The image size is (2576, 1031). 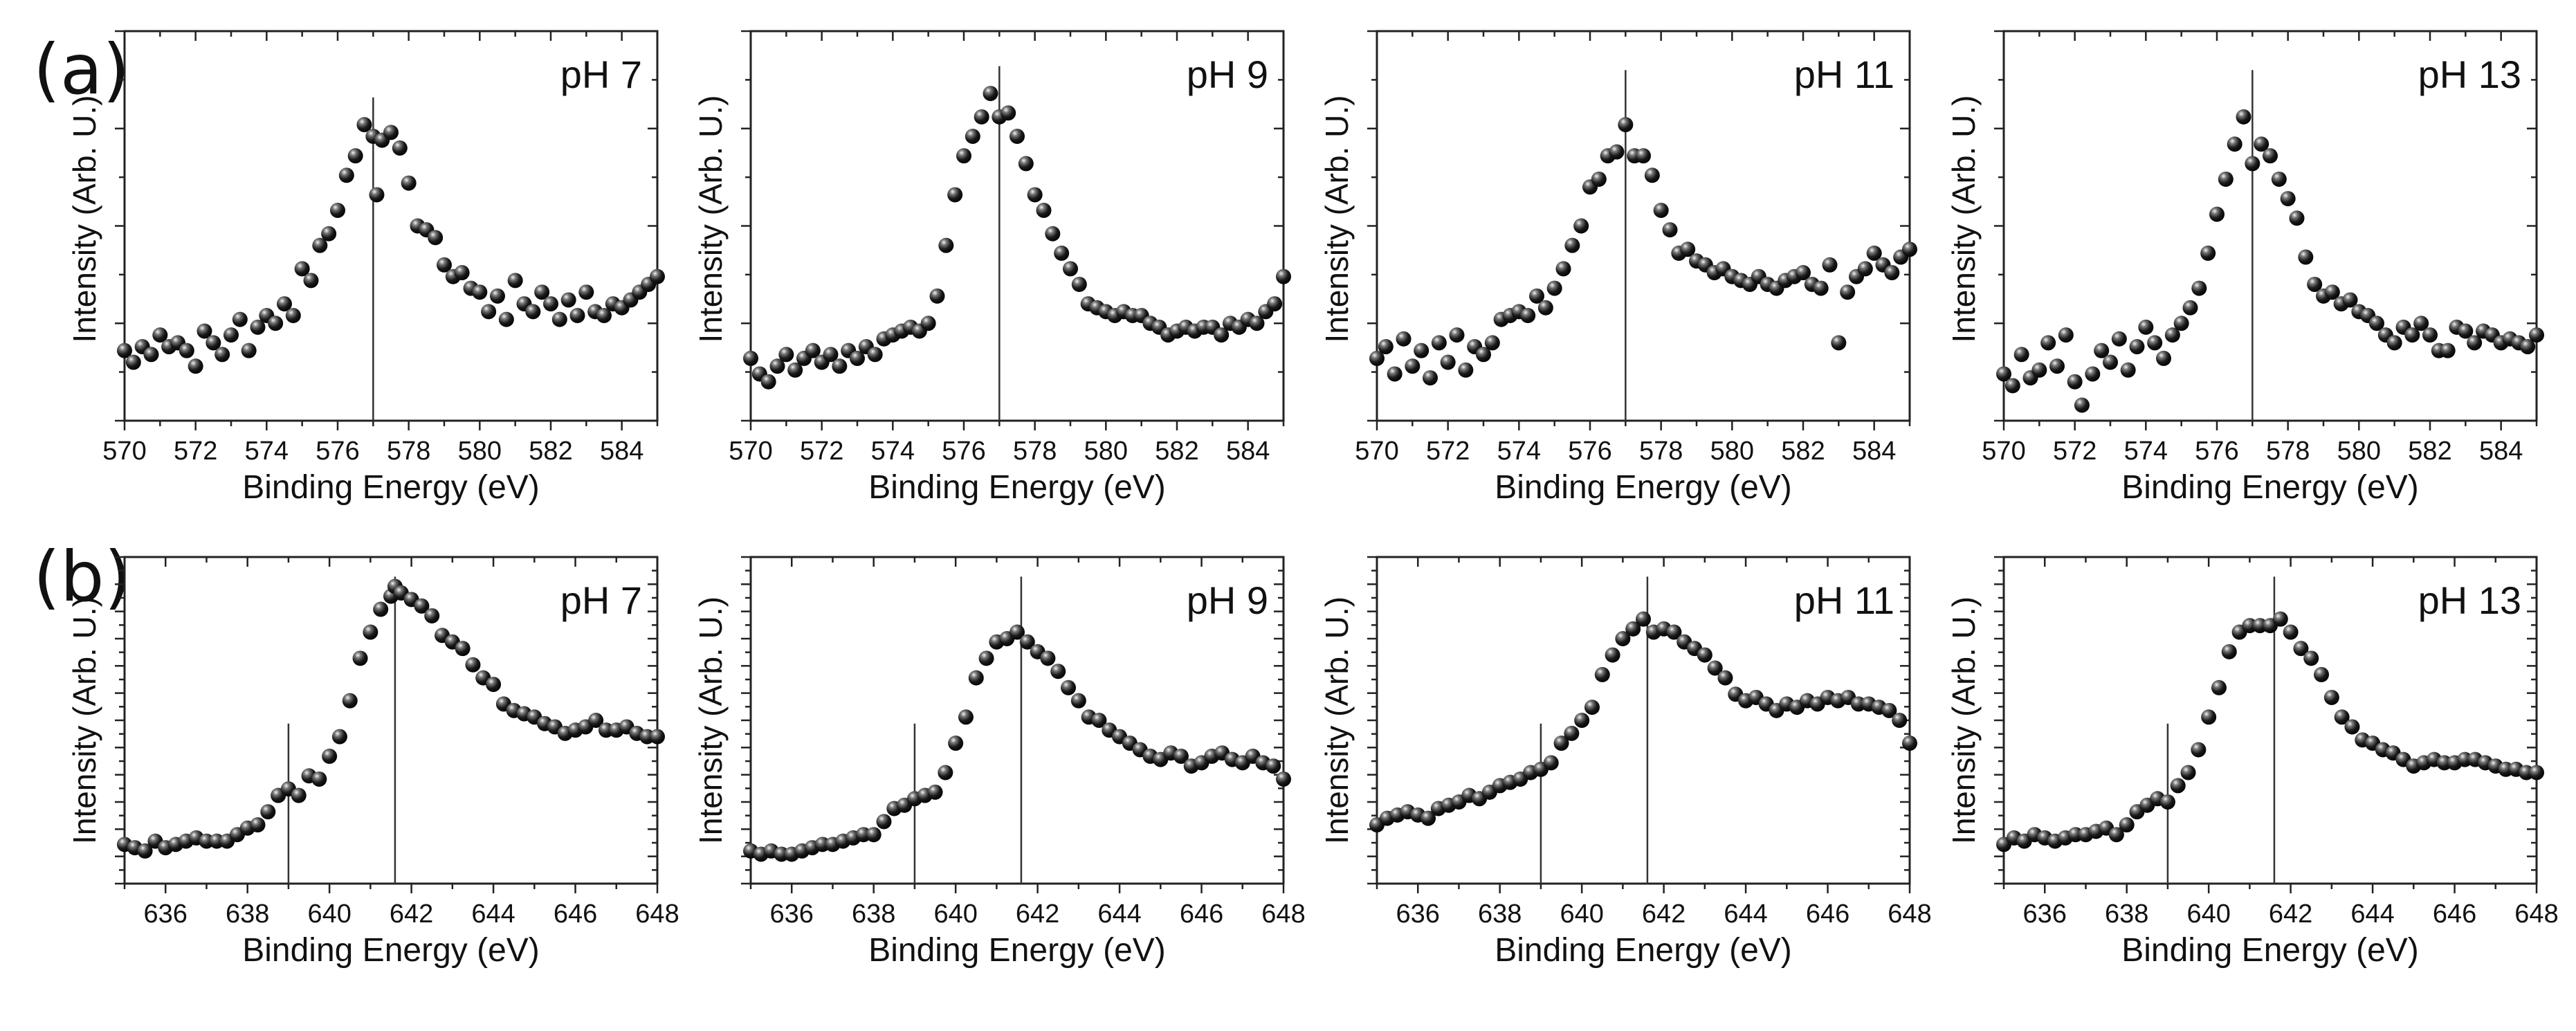 What do you see at coordinates (2470, 600) in the screenshot?
I see `panel-title: pH 13` at bounding box center [2470, 600].